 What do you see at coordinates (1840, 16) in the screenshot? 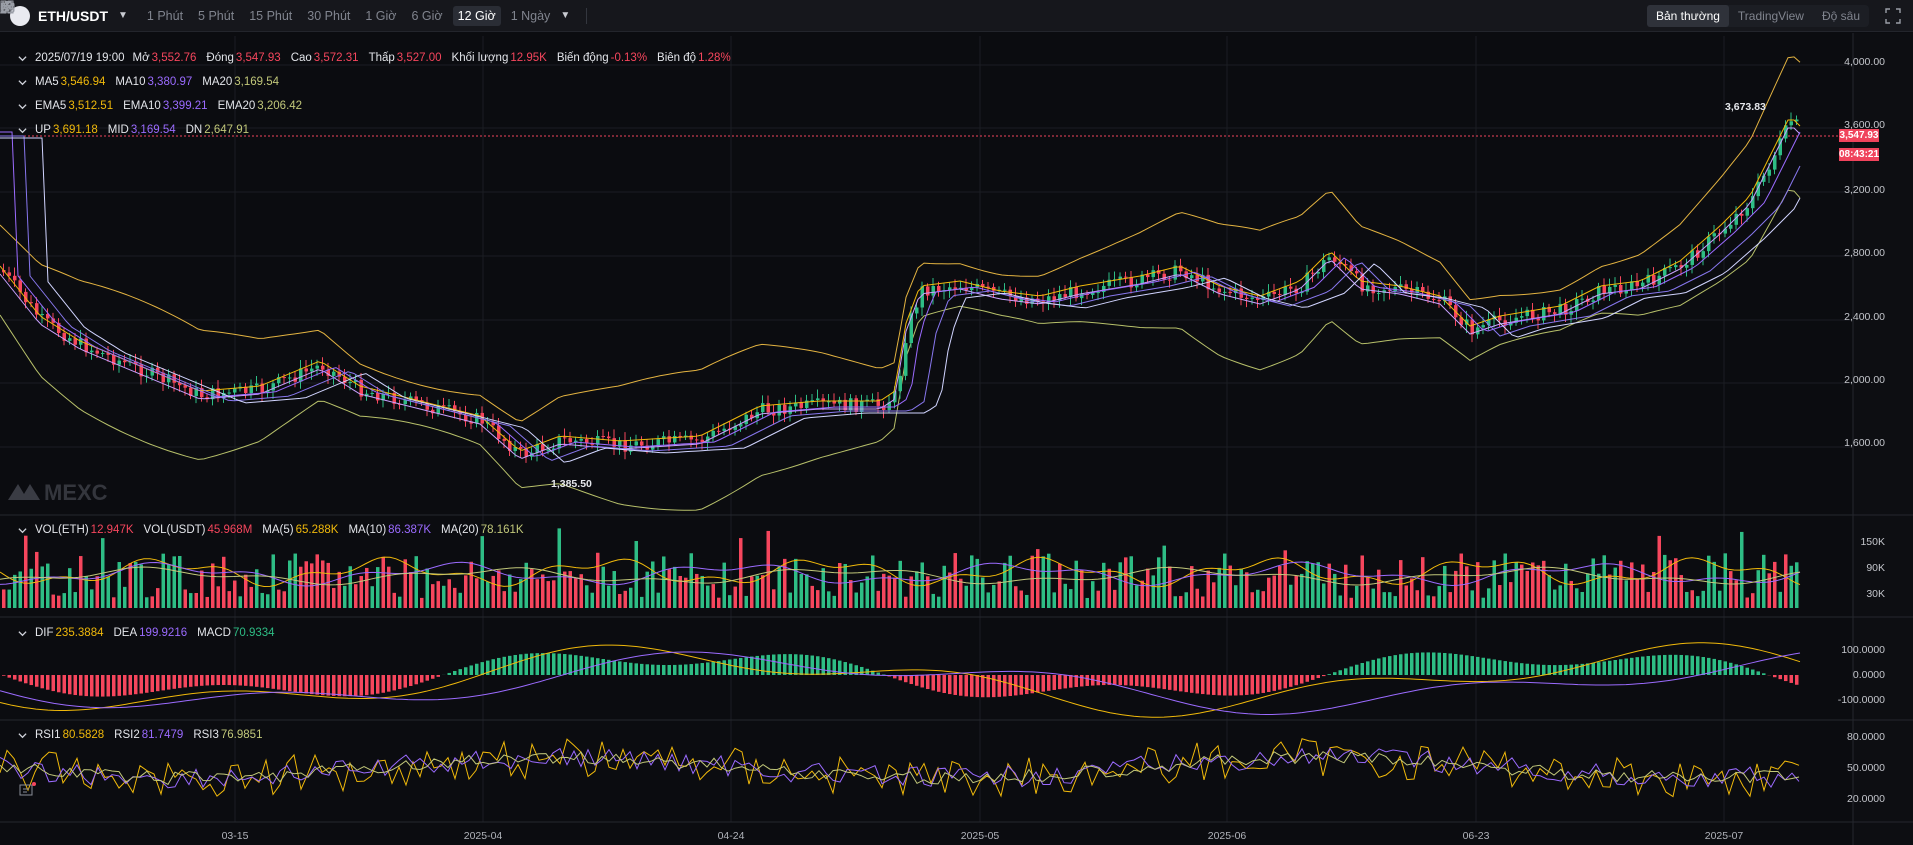
I see `view-depth: Độ sâu` at bounding box center [1840, 16].